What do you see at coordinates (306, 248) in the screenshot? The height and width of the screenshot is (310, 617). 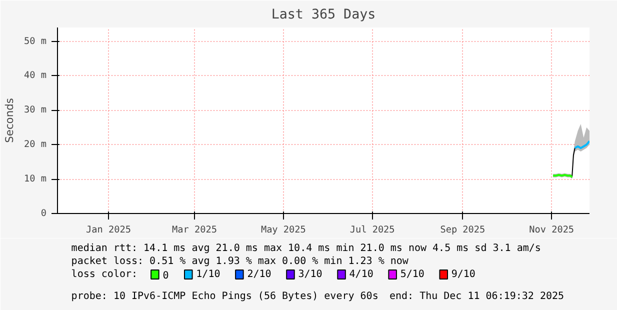 I see `text: median rtt: 14.1 ms avg 21.0 ms max 10.4 ms min 21.0 ms now 4.5 ms sd 3.1 am/s` at bounding box center [306, 248].